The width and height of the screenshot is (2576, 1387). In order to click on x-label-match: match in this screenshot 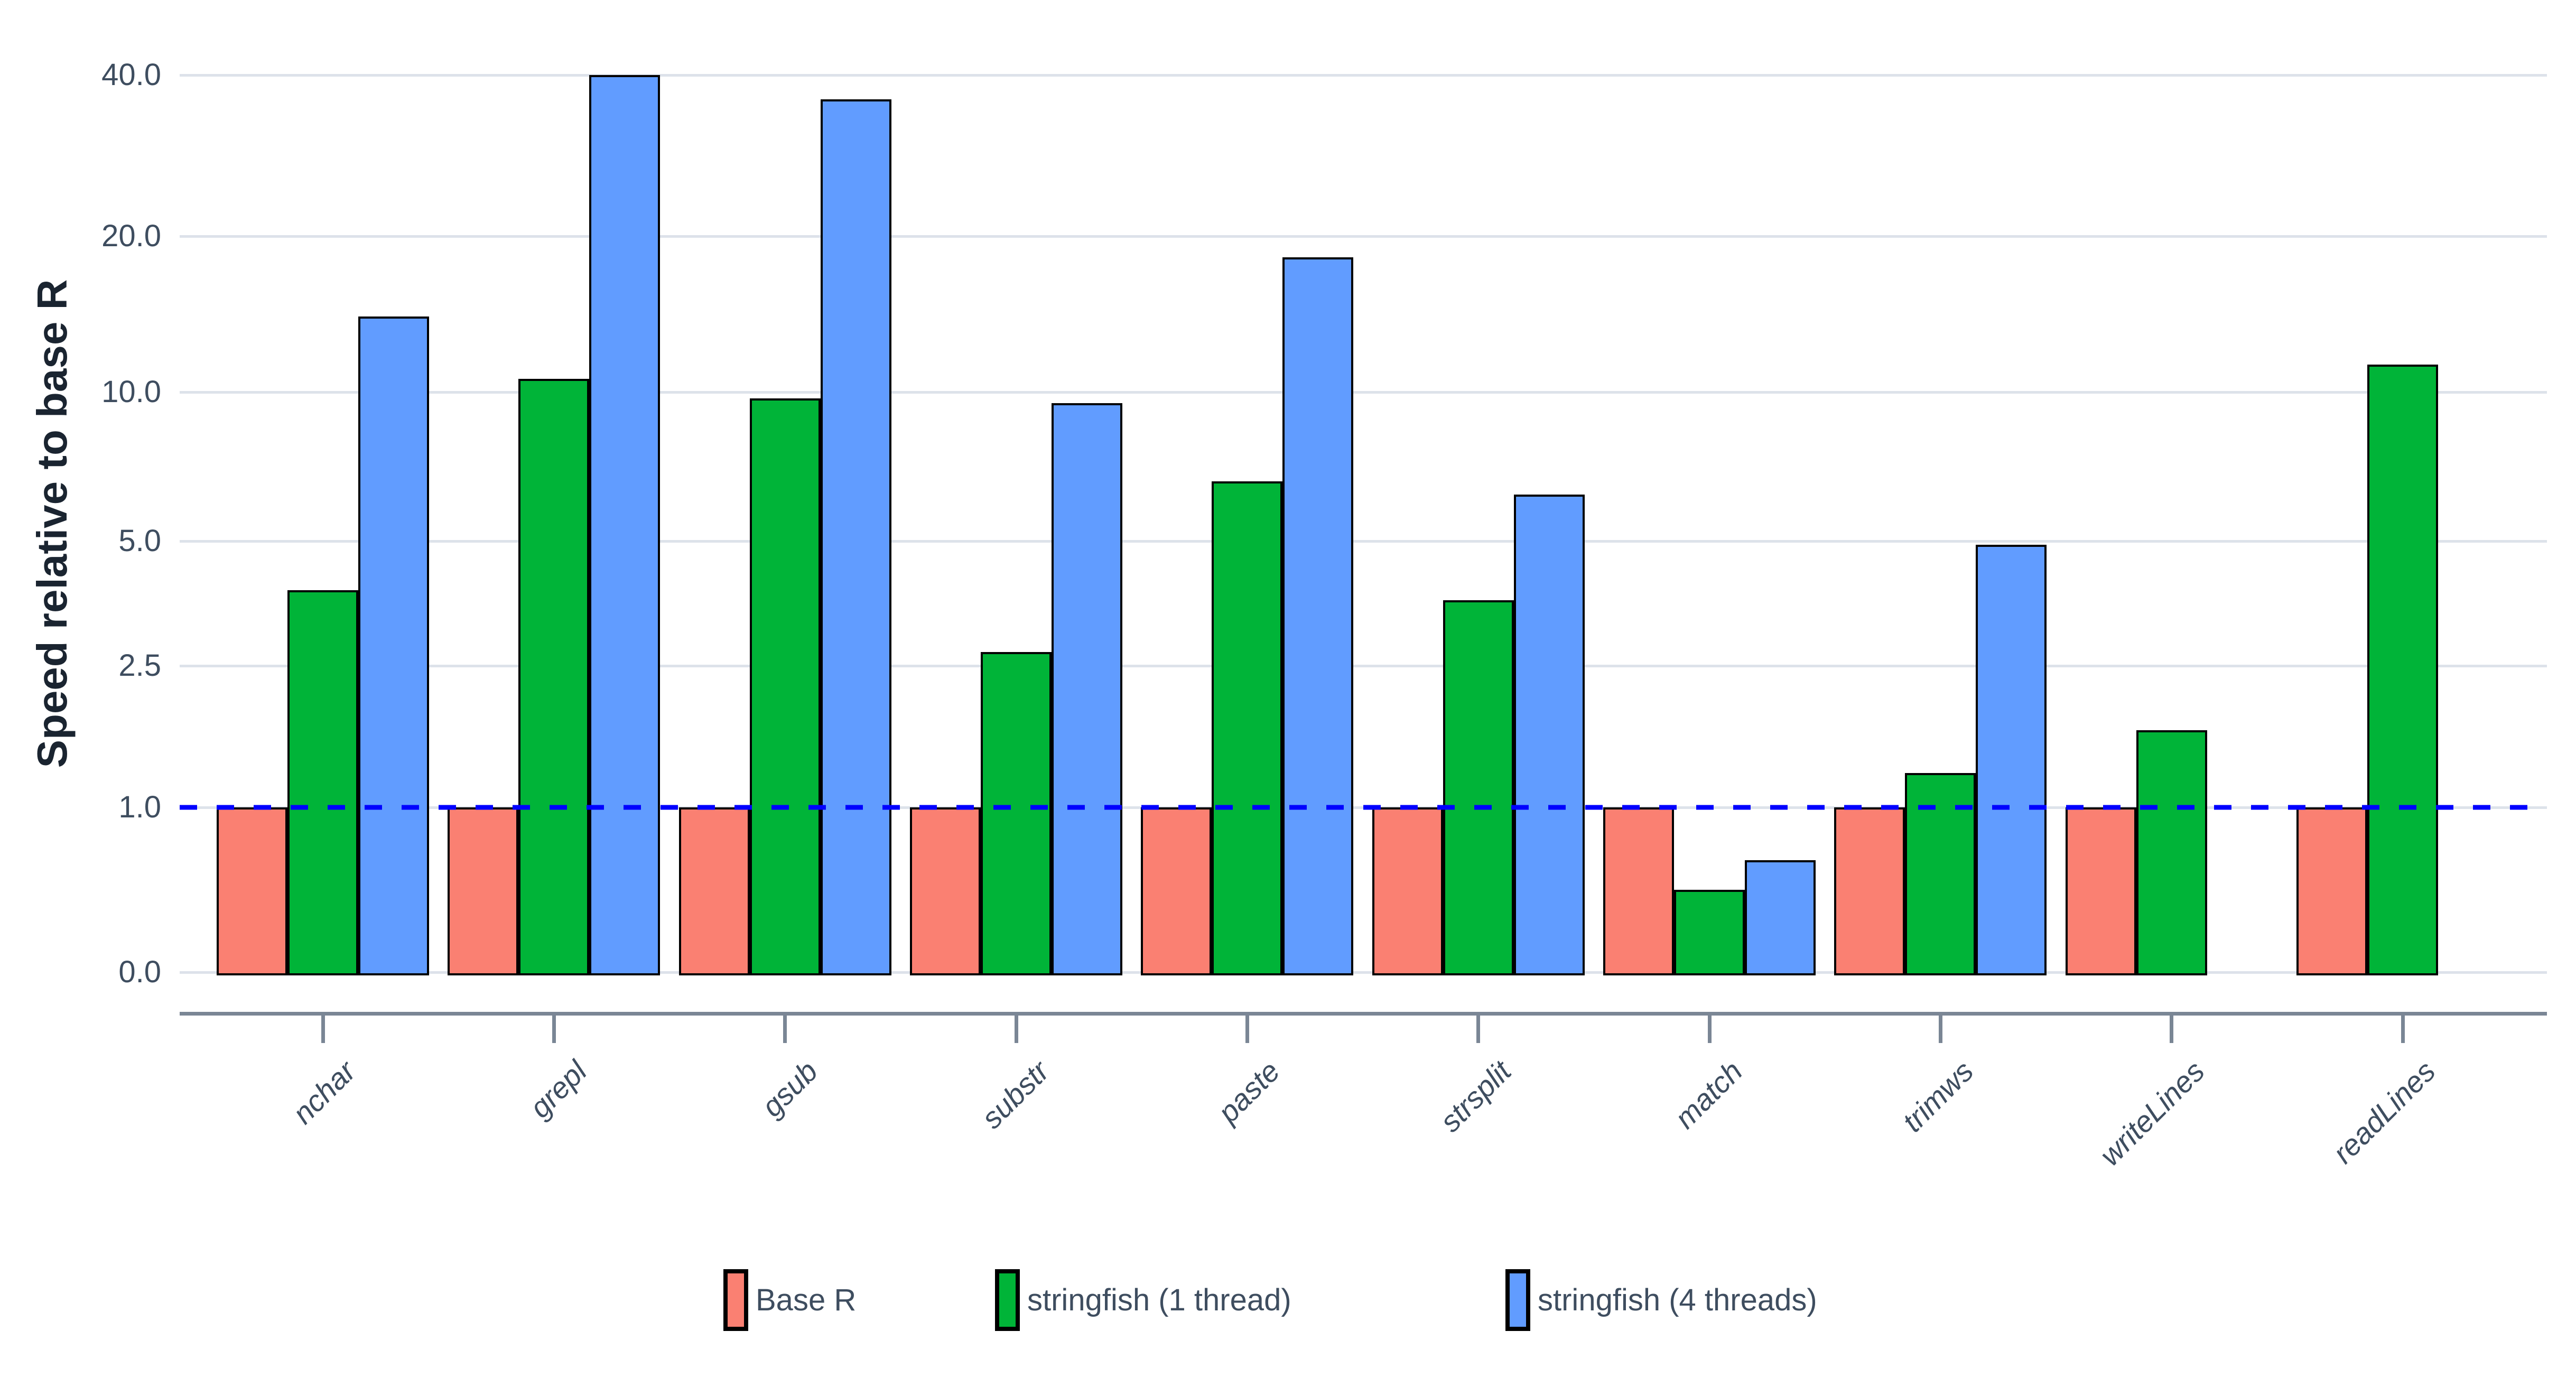, I will do `click(1708, 1095)`.